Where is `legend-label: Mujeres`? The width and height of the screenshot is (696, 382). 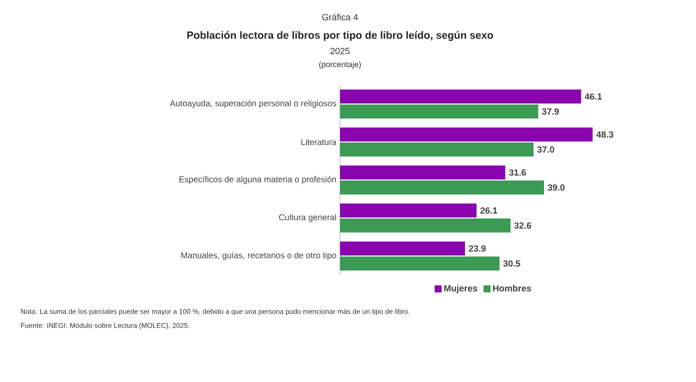 legend-label: Mujeres is located at coordinates (461, 289).